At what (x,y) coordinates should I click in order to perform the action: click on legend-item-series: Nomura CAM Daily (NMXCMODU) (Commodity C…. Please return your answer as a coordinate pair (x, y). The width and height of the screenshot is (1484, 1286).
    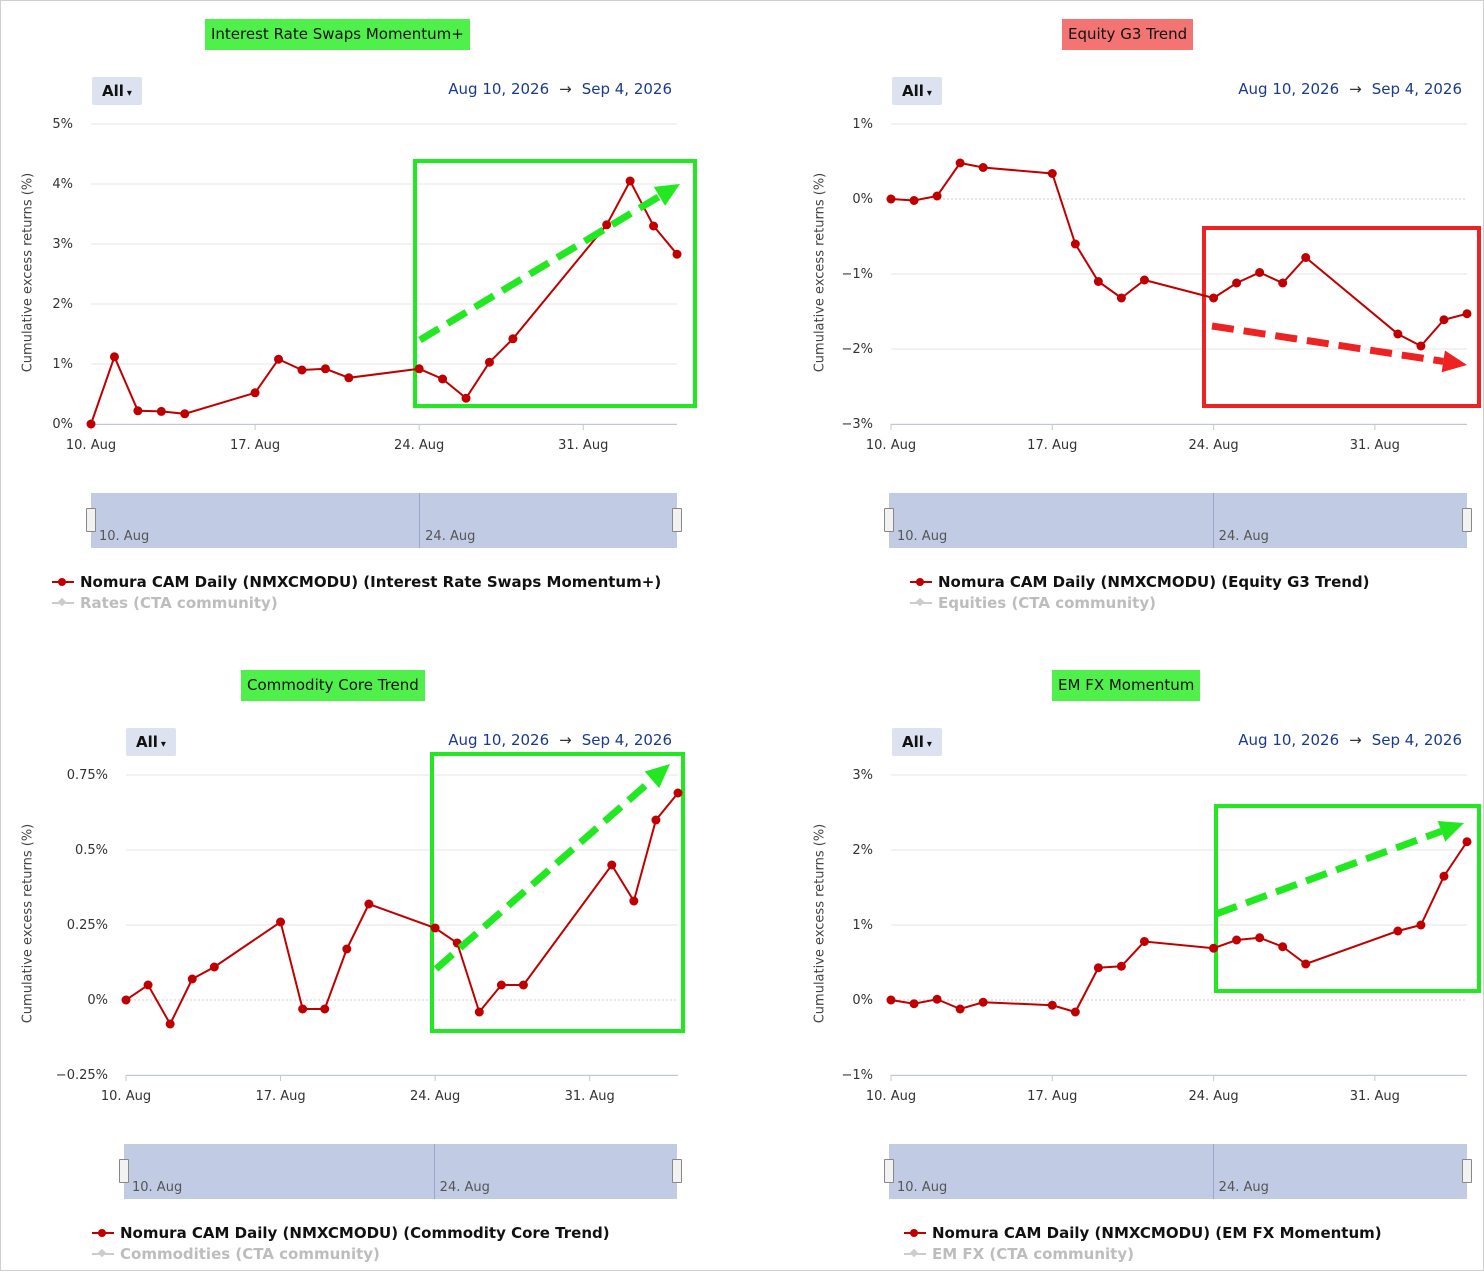
    Looking at the image, I should click on (351, 1232).